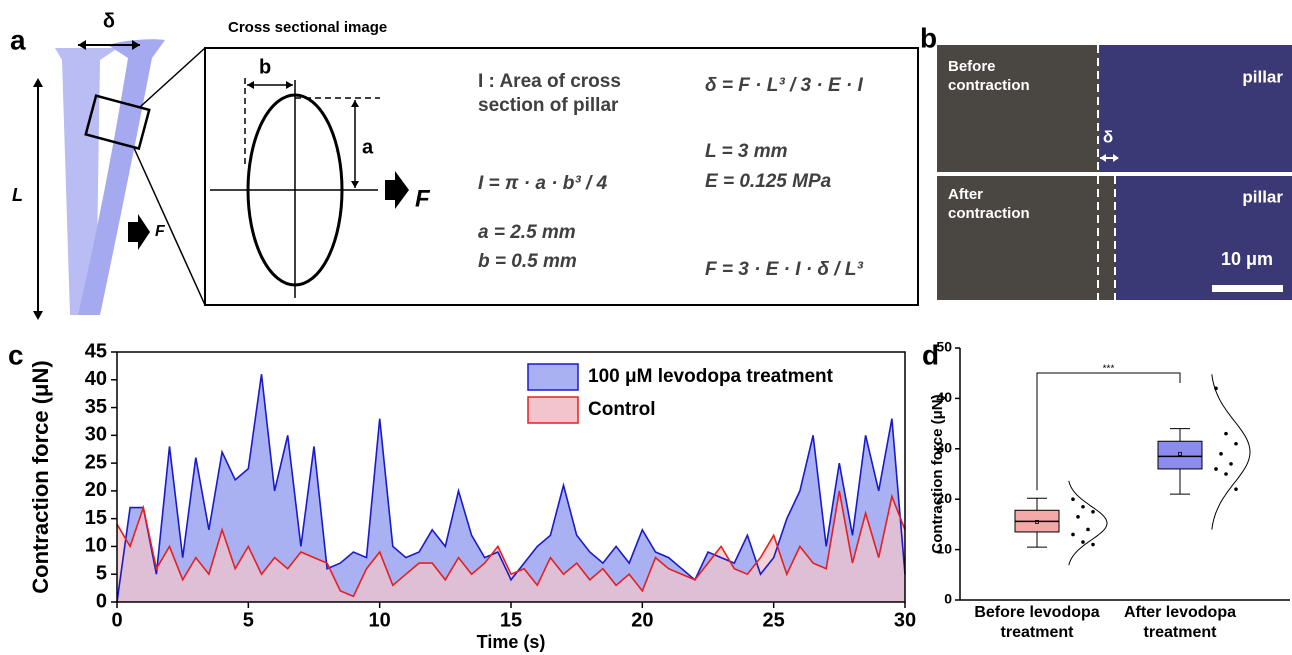  I want to click on y-tick-label: 25, so click(96, 462).